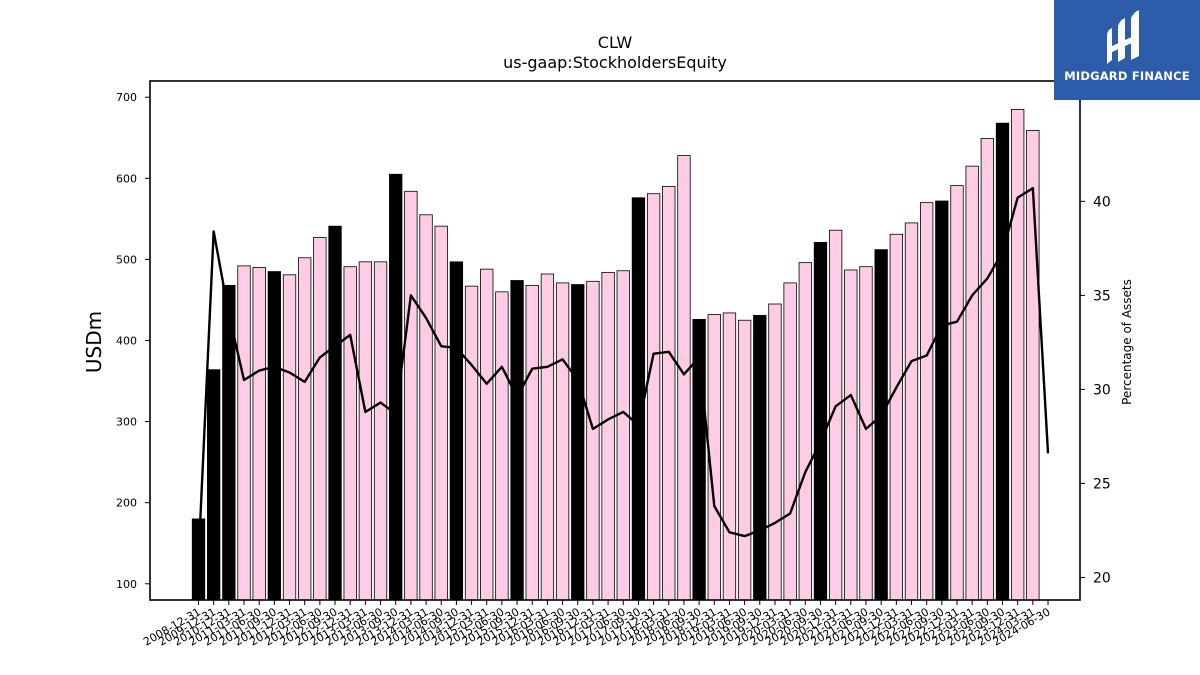 This screenshot has height=675, width=1200. What do you see at coordinates (126, 503) in the screenshot?
I see `y-tick-label: 200` at bounding box center [126, 503].